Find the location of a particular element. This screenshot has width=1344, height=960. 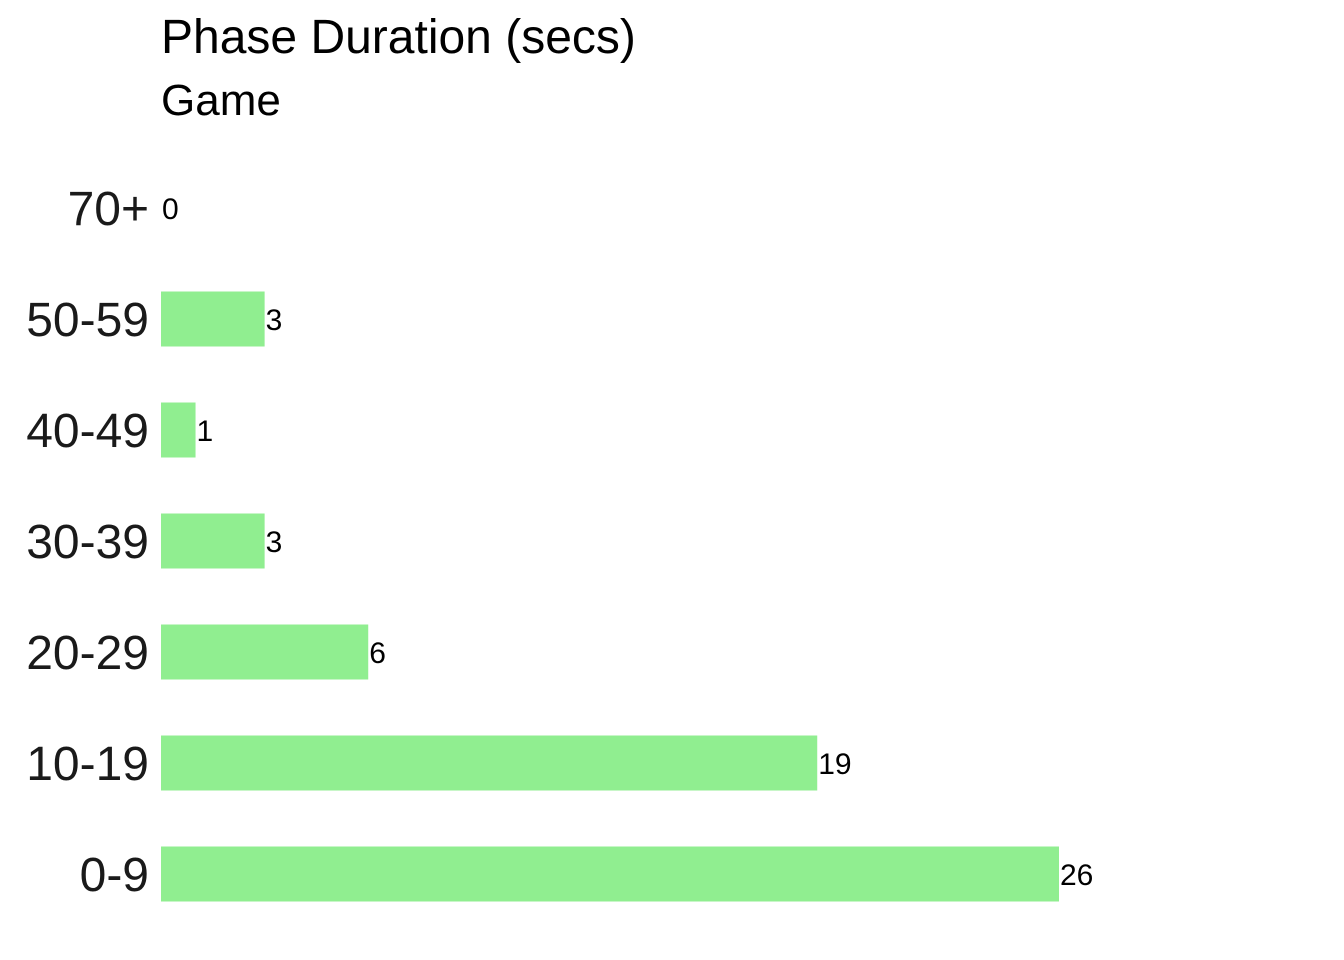

value-label: 0 is located at coordinates (170, 209).